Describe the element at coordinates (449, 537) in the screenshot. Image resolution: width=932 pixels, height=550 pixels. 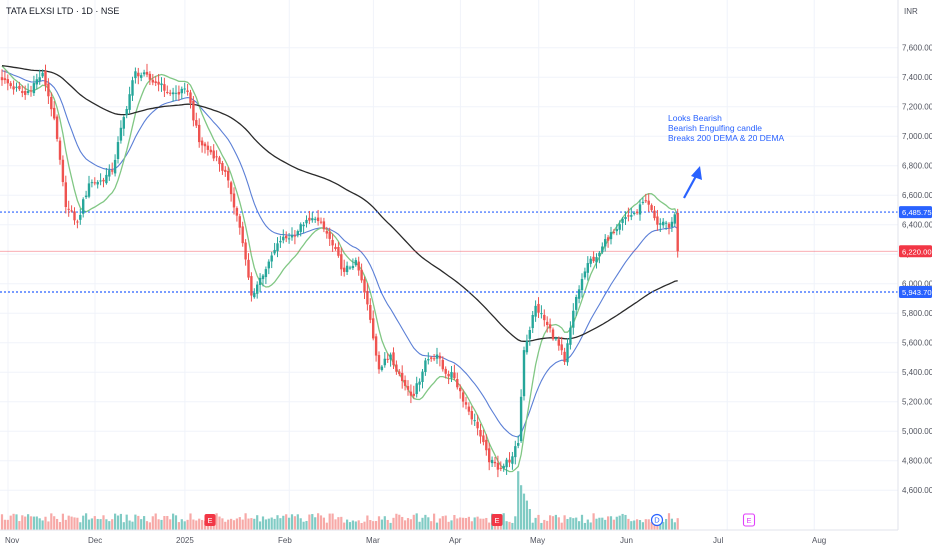
I see `time-axis: Nov Dec 2025 Feb Mar Apr May Jun Jul Aug` at that location.